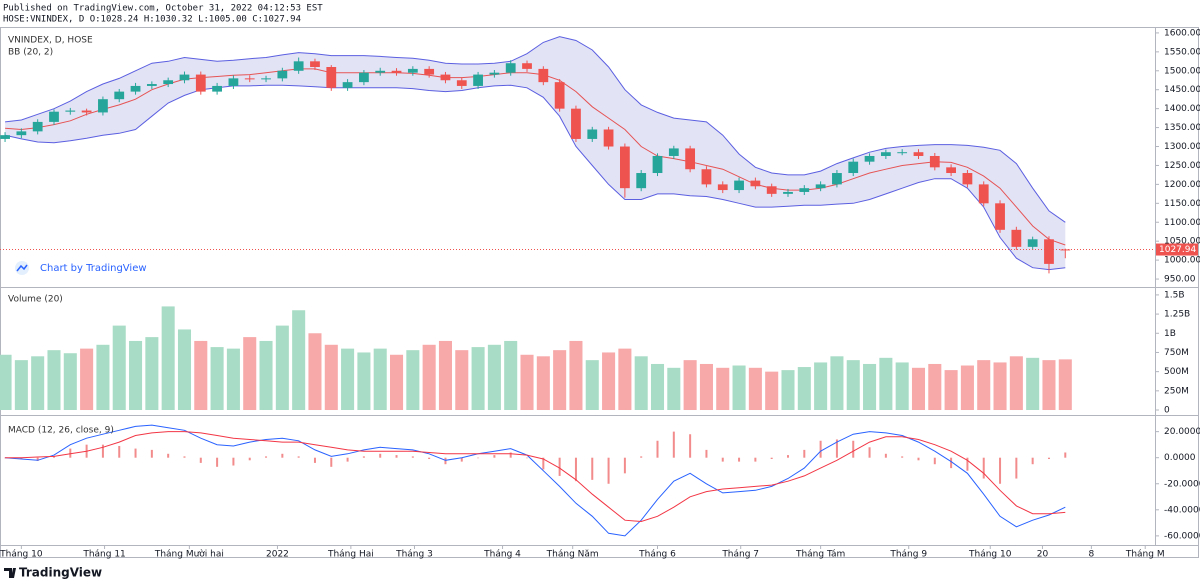  What do you see at coordinates (1170, 334) in the screenshot?
I see `y-tick-label: 1B` at bounding box center [1170, 334].